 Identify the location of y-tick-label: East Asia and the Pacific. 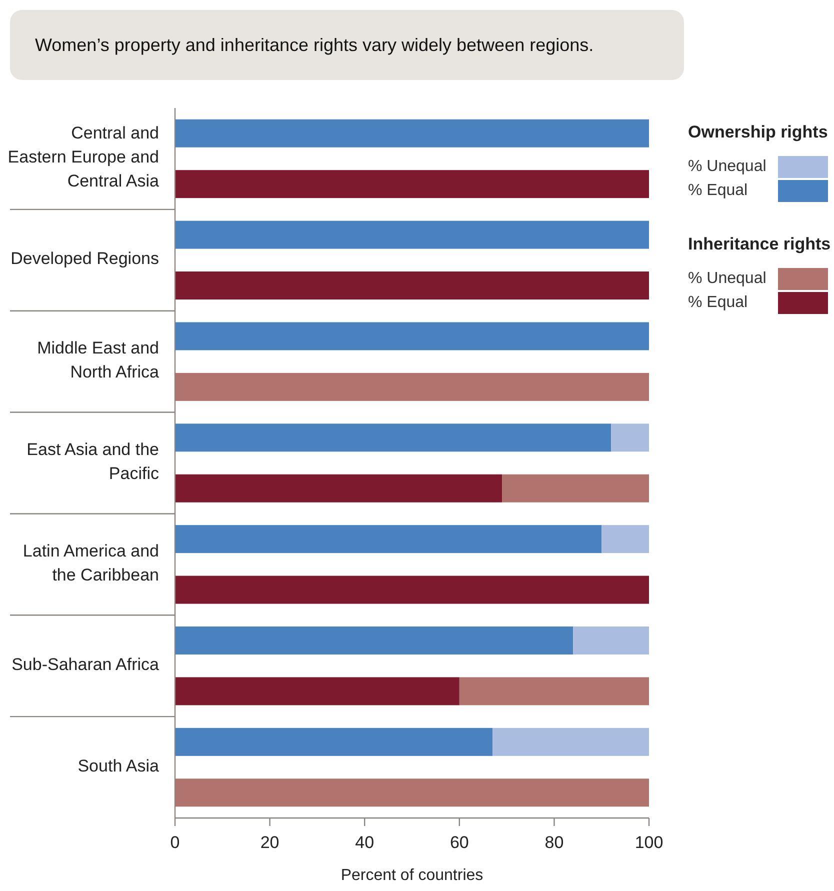
(93, 462).